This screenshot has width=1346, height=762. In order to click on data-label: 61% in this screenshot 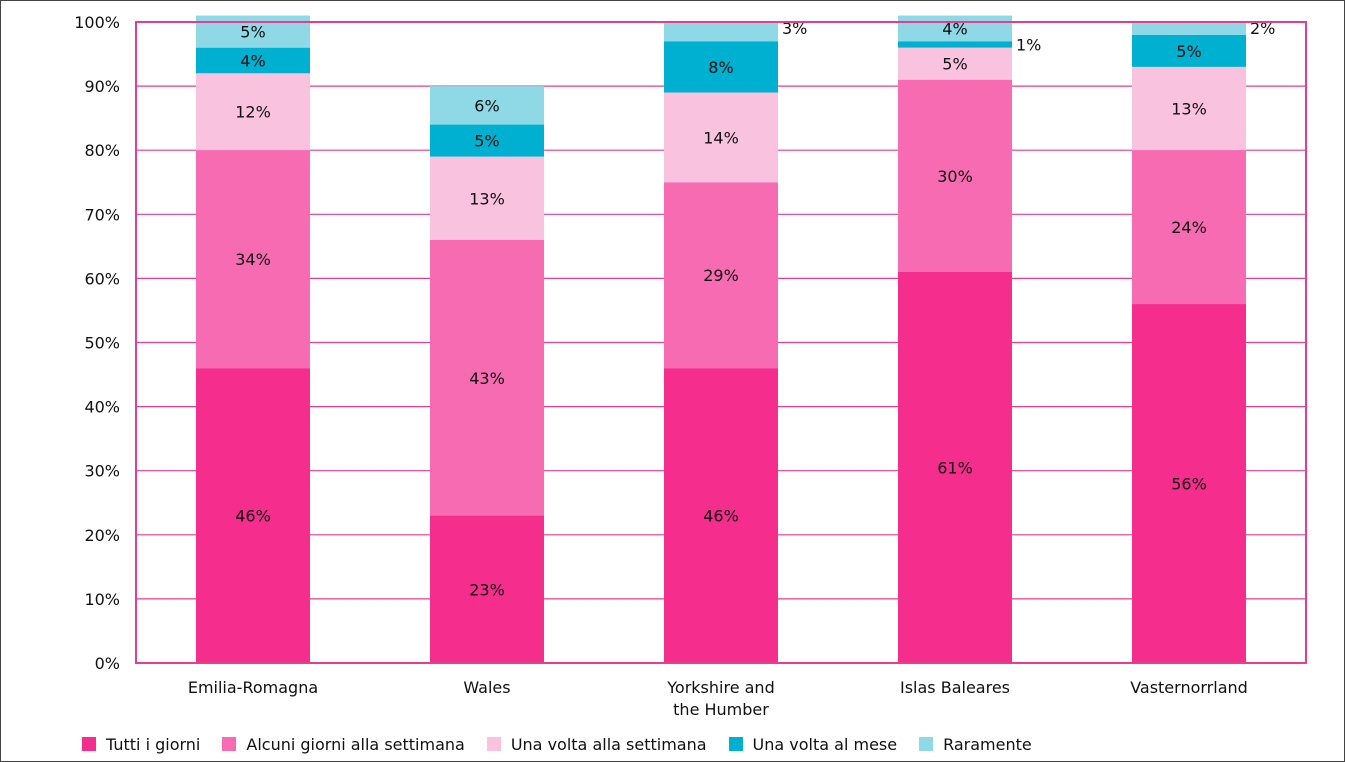, I will do `click(955, 467)`.